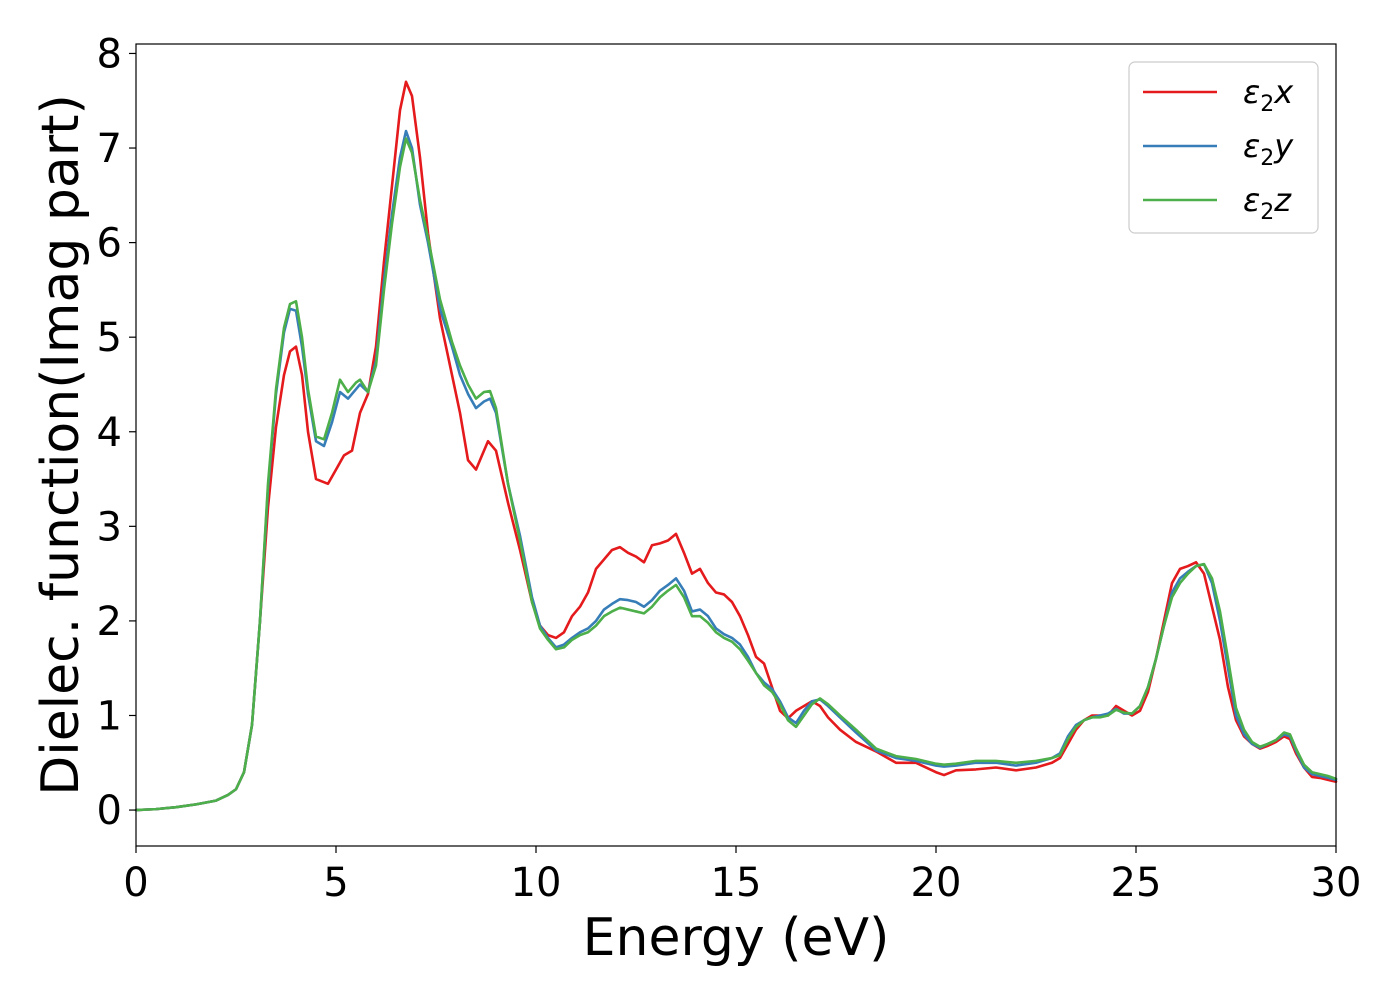 The height and width of the screenshot is (1000, 1400). I want to click on y-tick-label: 2, so click(109, 622).